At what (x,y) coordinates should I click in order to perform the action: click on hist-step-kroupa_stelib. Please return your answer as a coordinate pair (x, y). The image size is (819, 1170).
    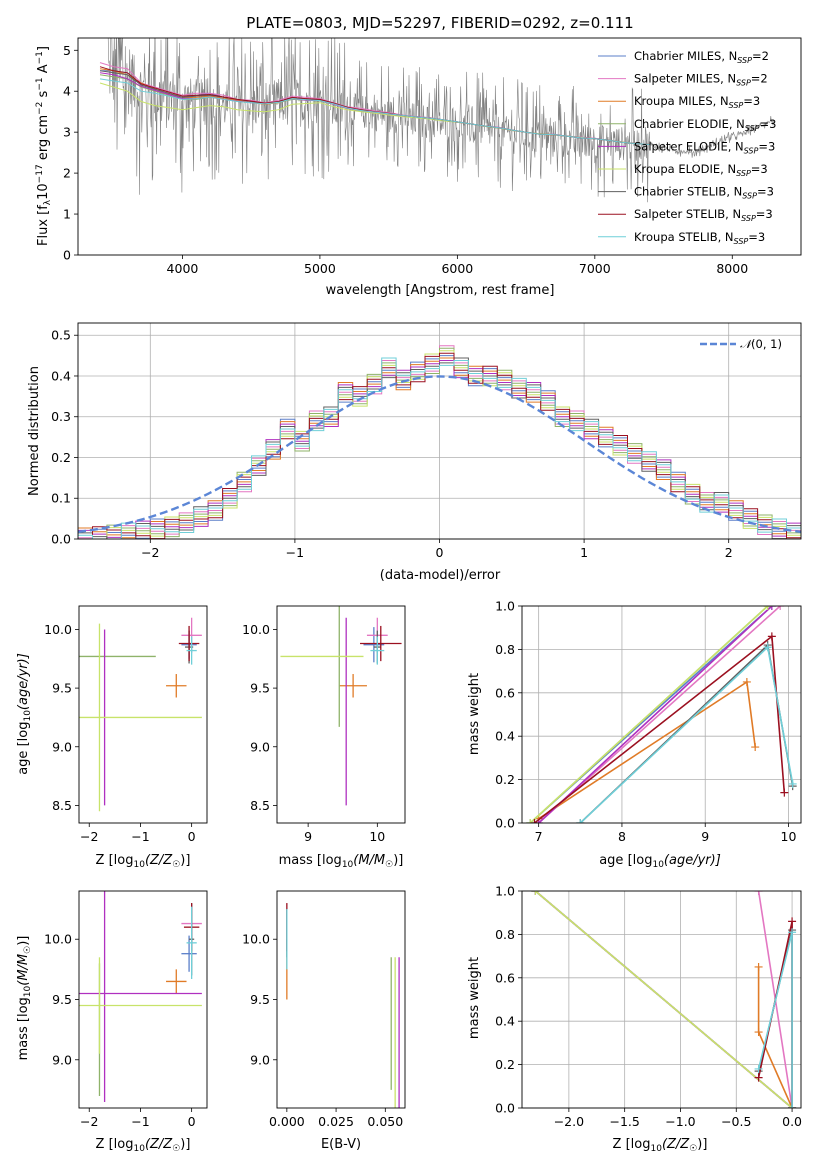
    Looking at the image, I should click on (439, 448).